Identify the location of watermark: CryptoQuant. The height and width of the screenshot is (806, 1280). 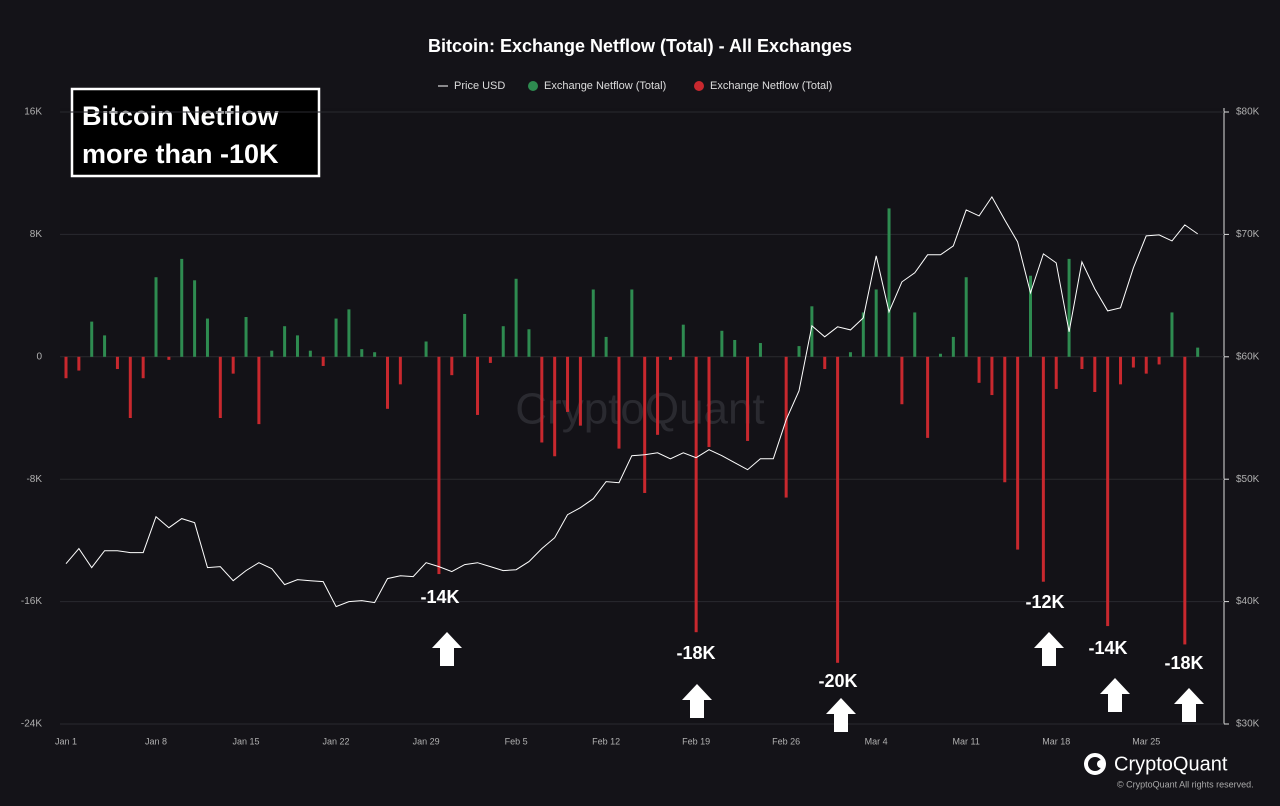
(639, 409).